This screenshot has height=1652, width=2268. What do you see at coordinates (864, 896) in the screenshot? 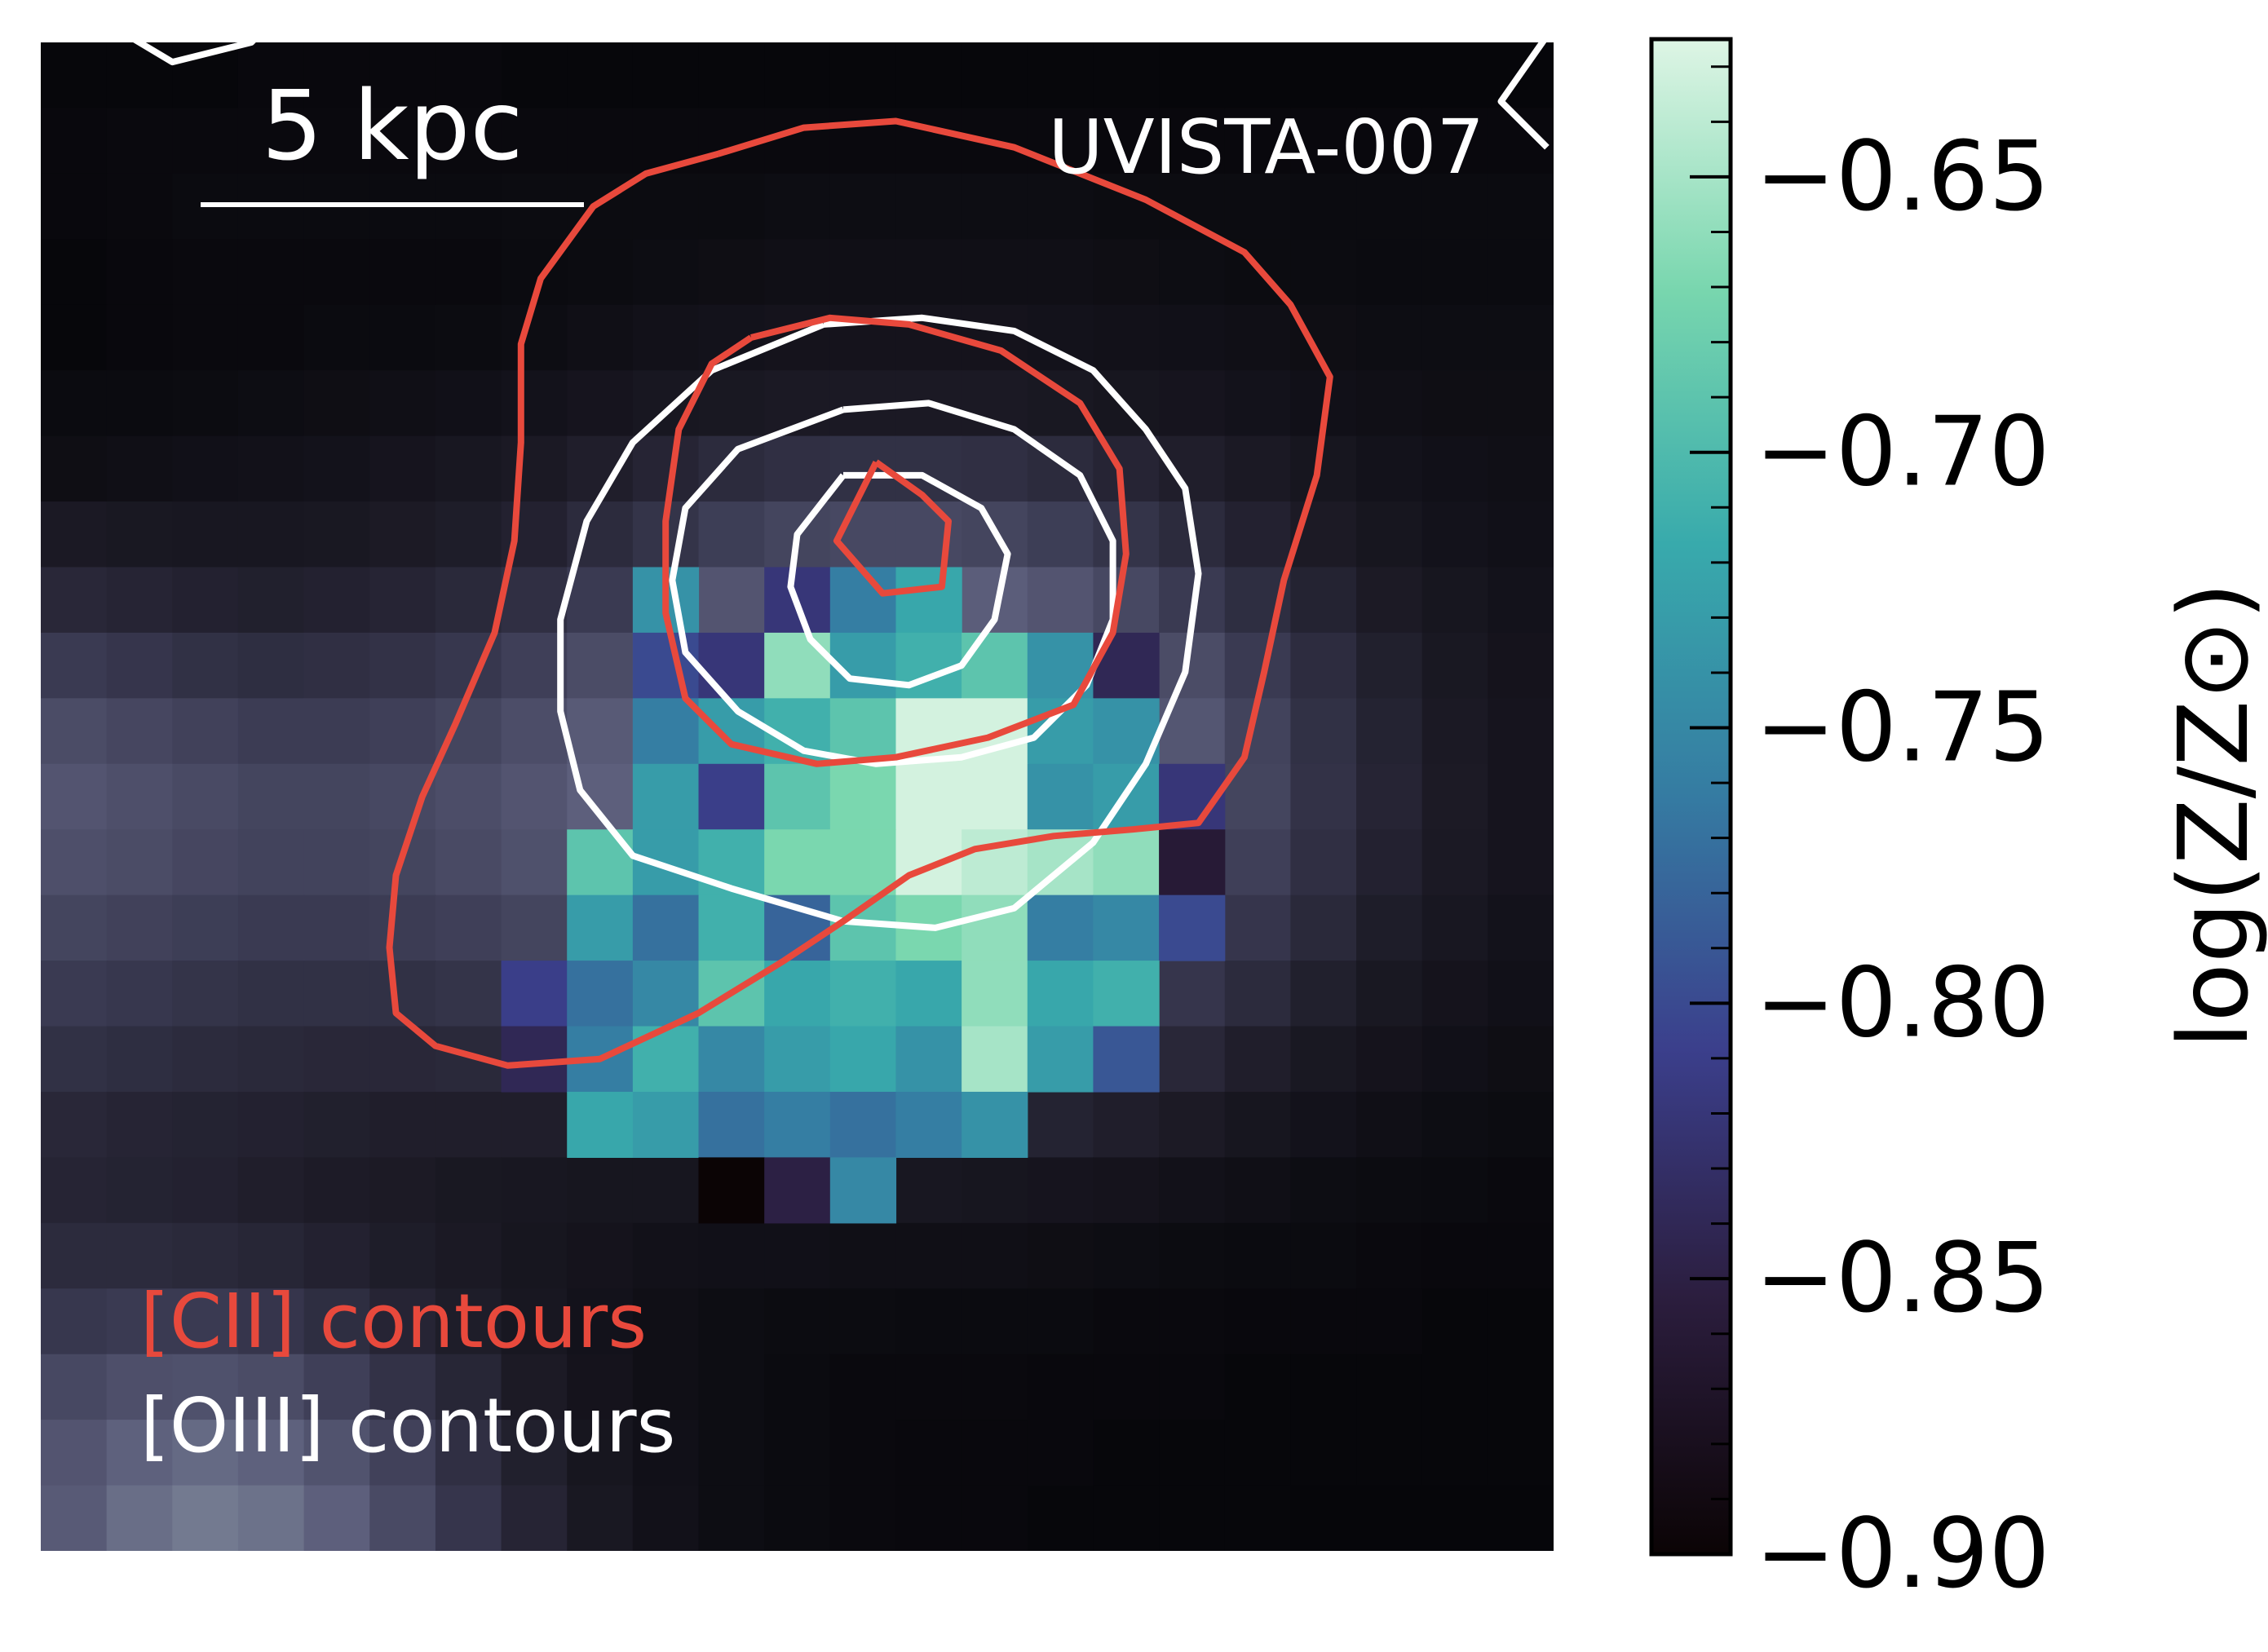
I see `metallicity-pixels` at bounding box center [864, 896].